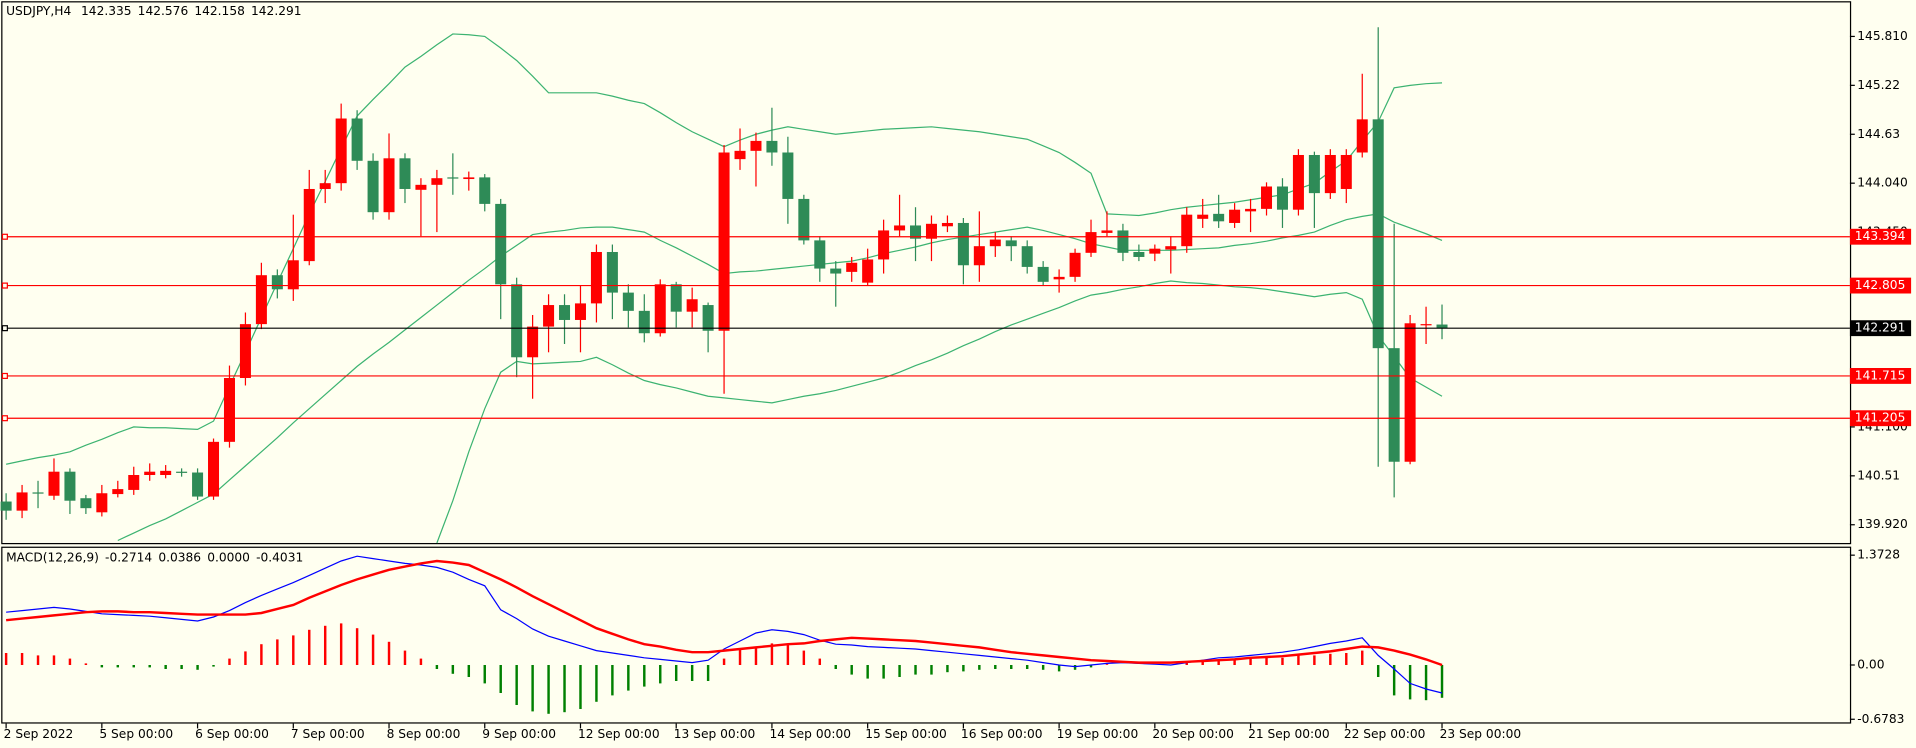 The width and height of the screenshot is (1916, 748). Describe the element at coordinates (1870, 665) in the screenshot. I see `y-tick-label: 0.00` at that location.